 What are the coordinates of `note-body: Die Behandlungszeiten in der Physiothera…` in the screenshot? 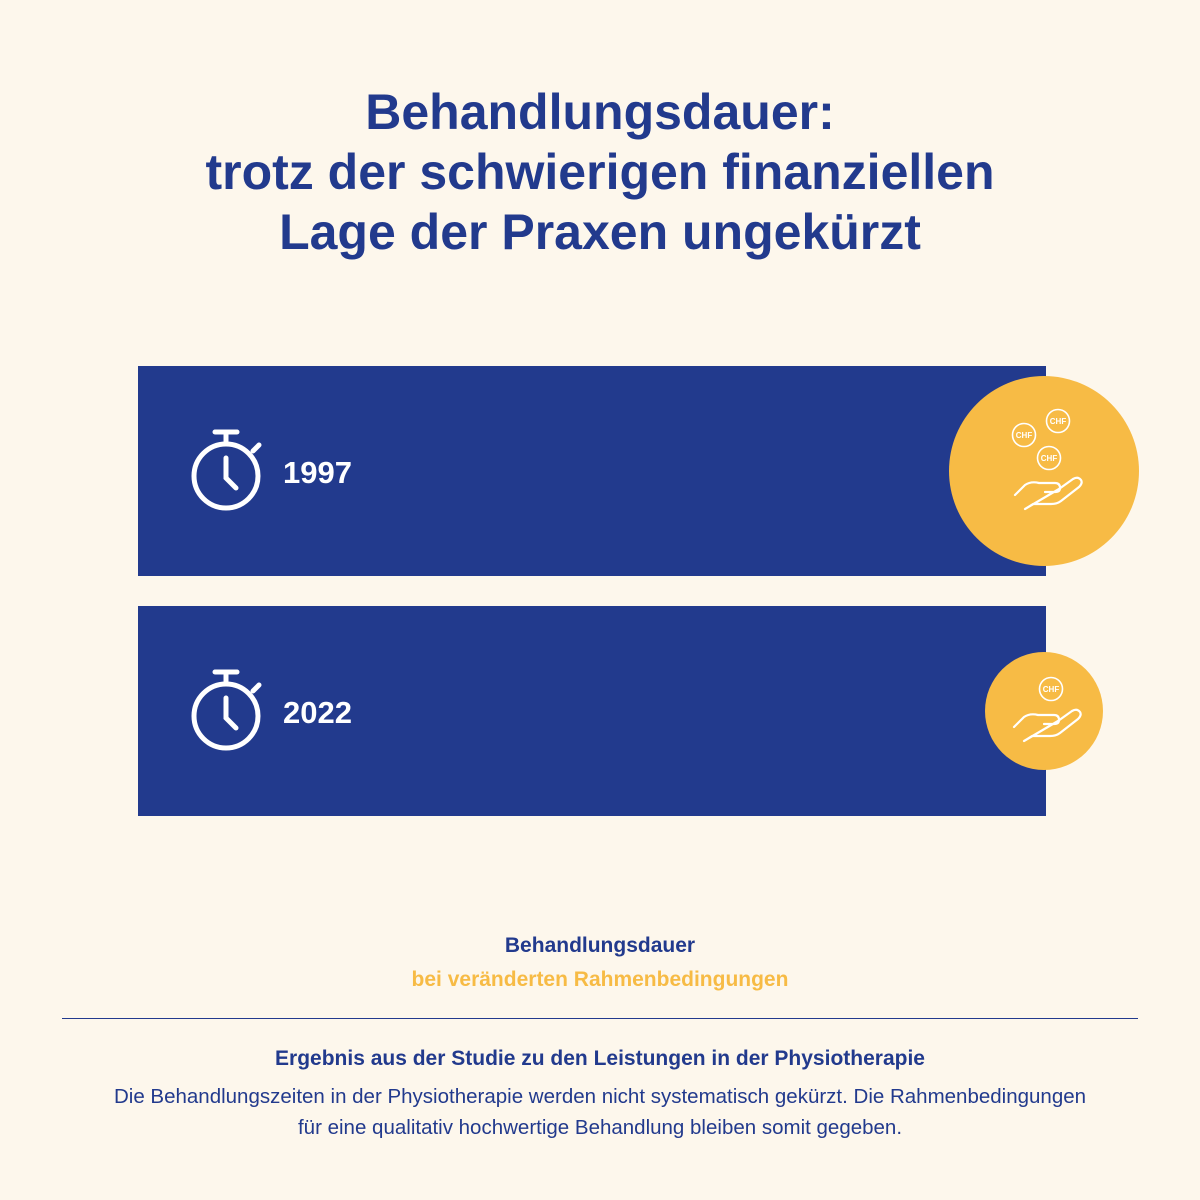 It's located at (600, 1112).